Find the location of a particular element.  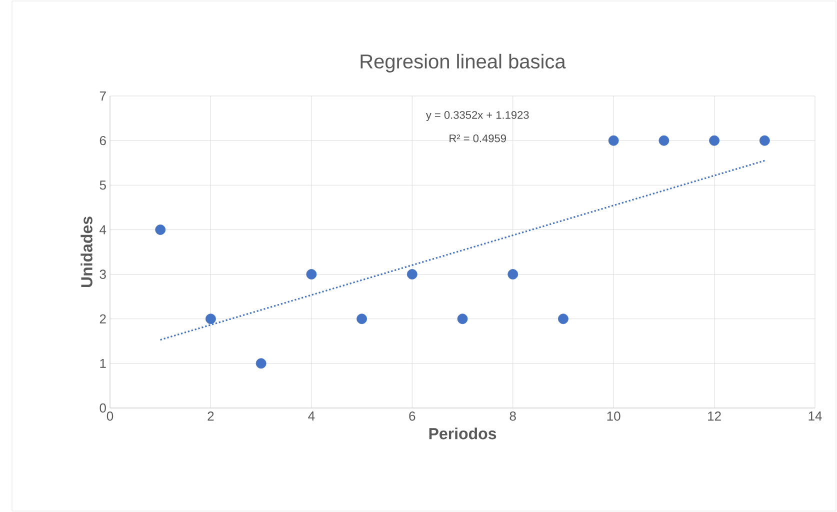

chart-title: Regresion lineal basica is located at coordinates (463, 63).